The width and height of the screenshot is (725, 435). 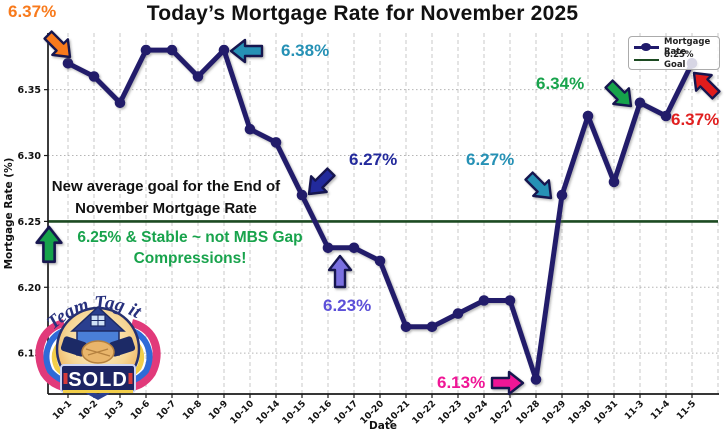 I want to click on magenta-right-arrow, so click(x=507, y=383).